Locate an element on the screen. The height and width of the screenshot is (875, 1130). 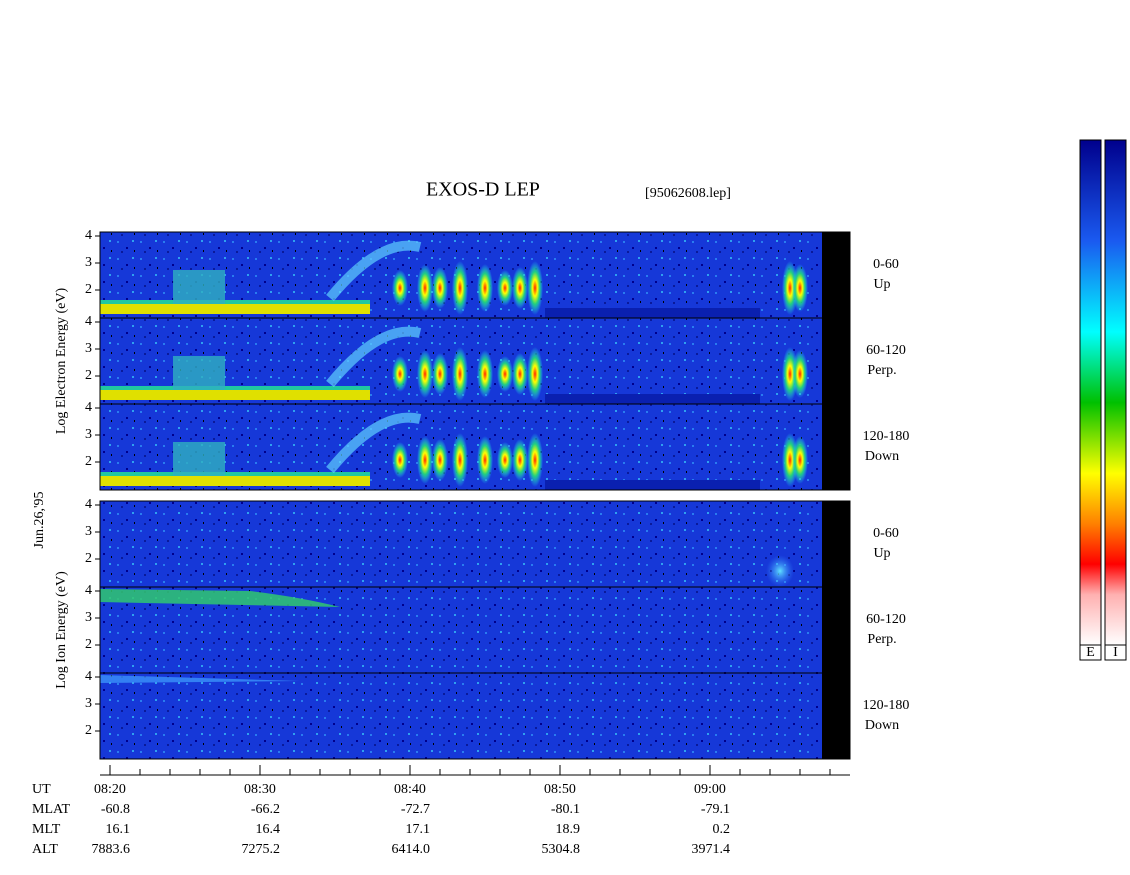
color-bar-label: I is located at coordinates (1115, 652).